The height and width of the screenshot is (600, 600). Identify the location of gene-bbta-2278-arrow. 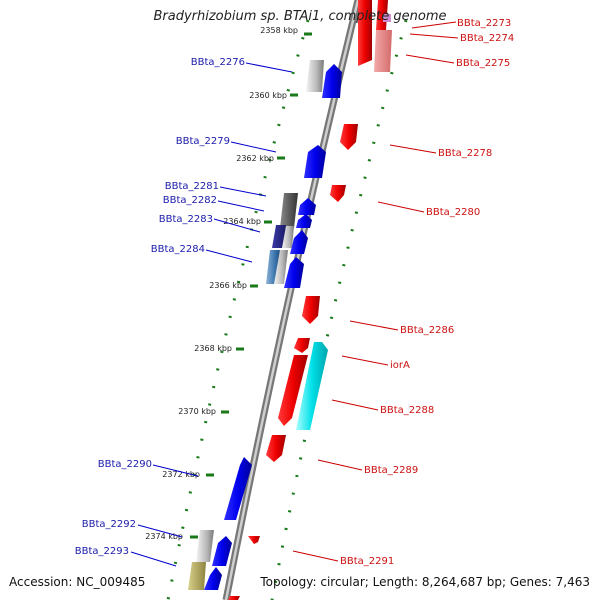
(349, 137).